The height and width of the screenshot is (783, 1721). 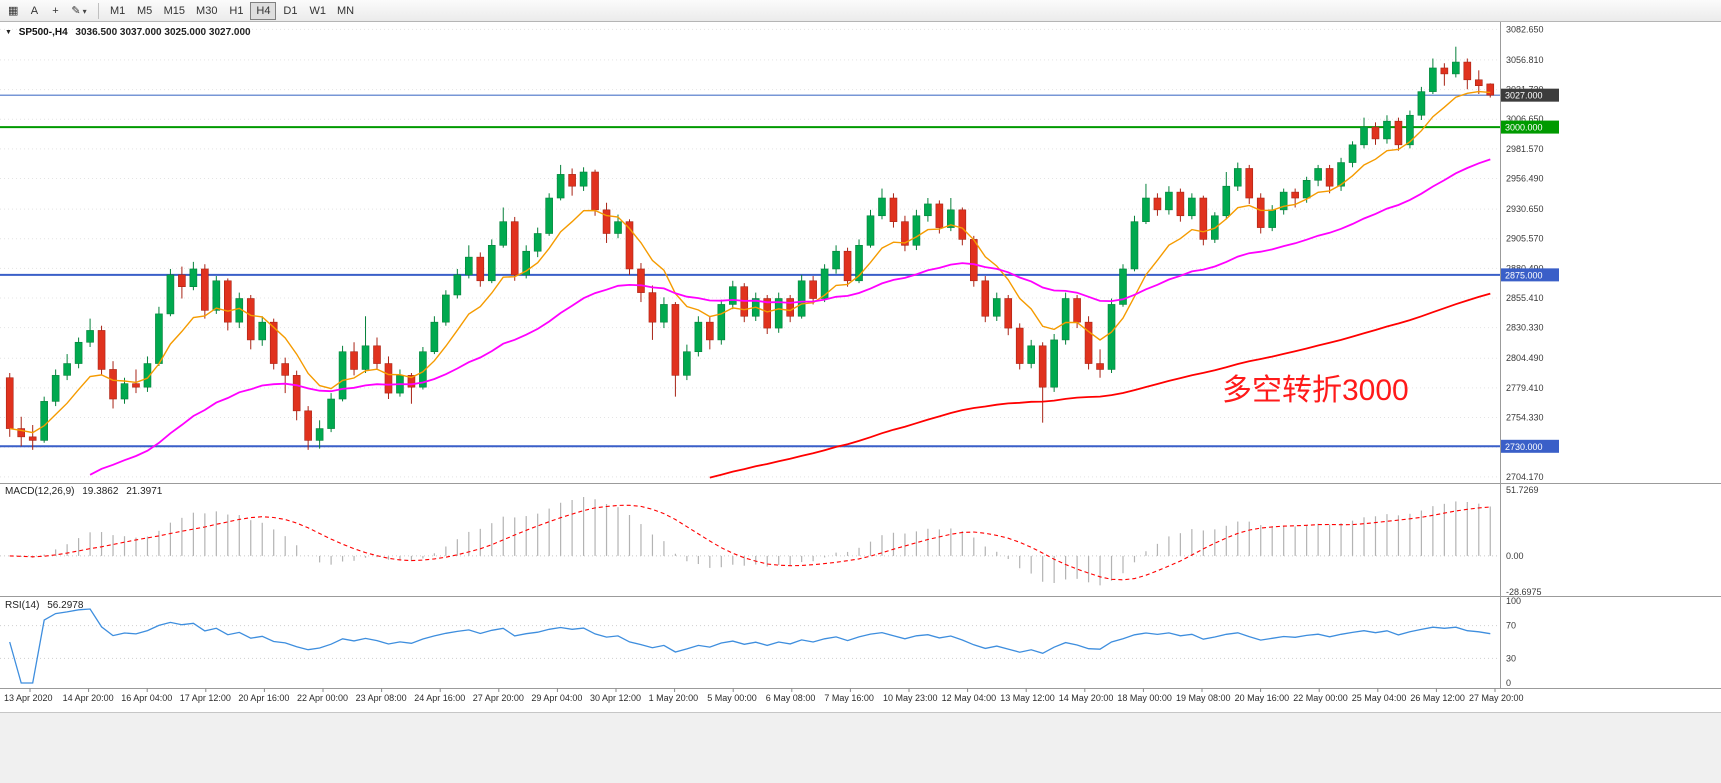 I want to click on main-toolbar: ▦ A + ✎ ▾ M1 M5 M15 M30 H1 H4 D1 W1 MN, so click(x=860, y=11).